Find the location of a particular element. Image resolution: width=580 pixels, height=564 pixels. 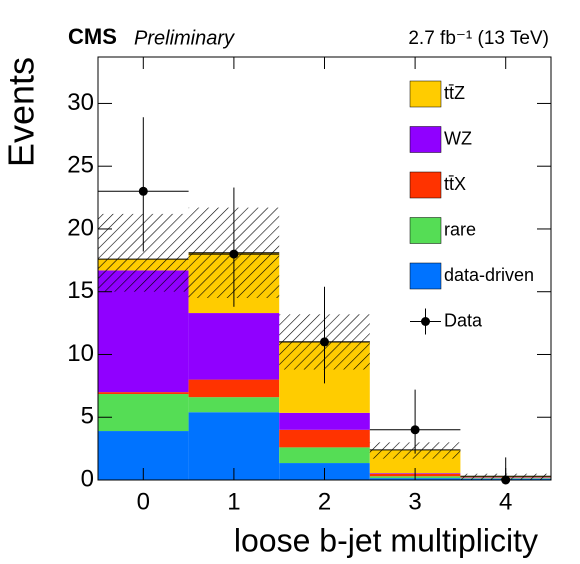

legend-label: tt̄X is located at coordinates (455, 184).